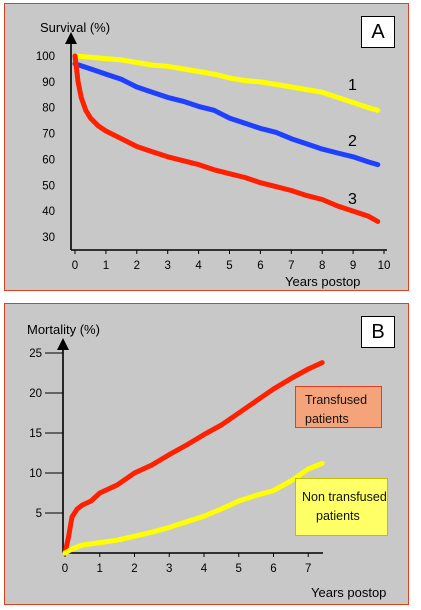 This screenshot has width=421, height=610. Describe the element at coordinates (48, 186) in the screenshot. I see `y-tick-label: 50` at that location.